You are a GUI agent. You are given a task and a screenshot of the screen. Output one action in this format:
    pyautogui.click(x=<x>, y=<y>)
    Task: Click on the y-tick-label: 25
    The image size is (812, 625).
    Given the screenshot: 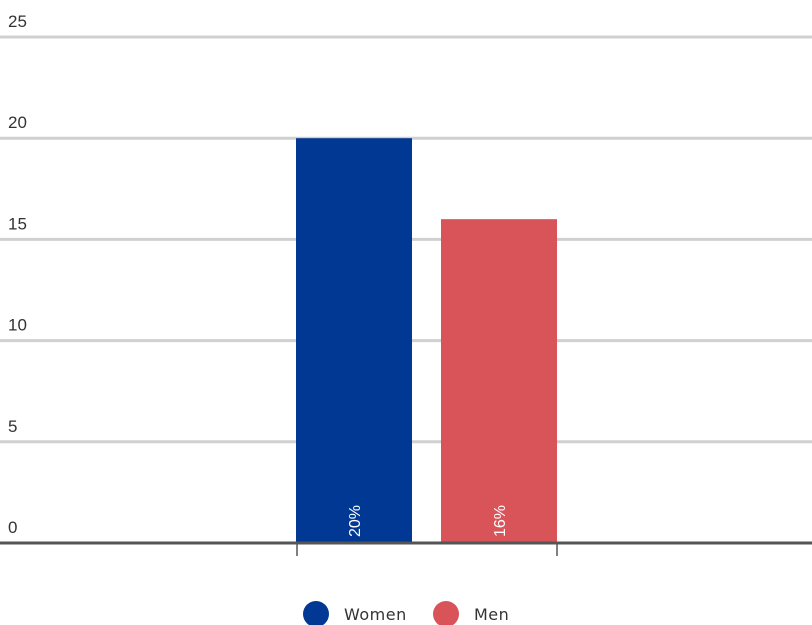 What is the action you would take?
    pyautogui.click(x=17, y=21)
    